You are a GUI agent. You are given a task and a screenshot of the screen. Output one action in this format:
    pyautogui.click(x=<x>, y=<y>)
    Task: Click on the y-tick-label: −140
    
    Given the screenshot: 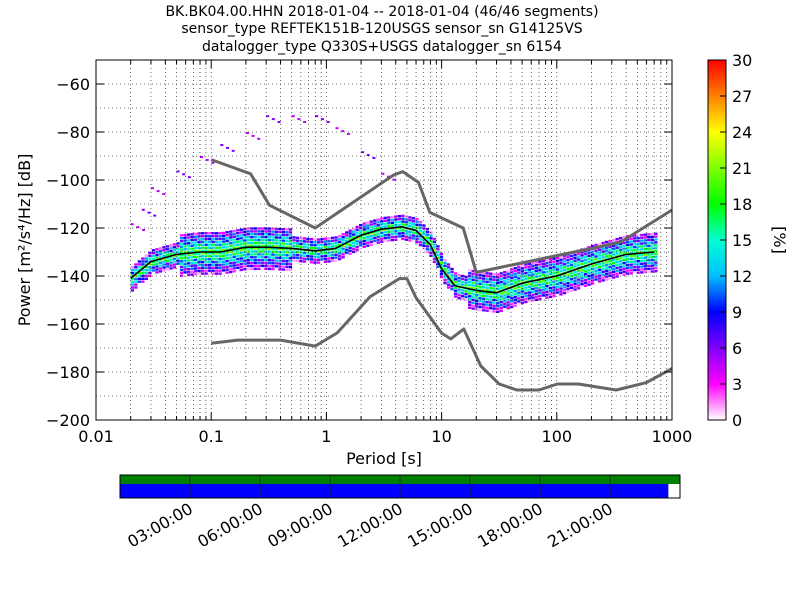 What is the action you would take?
    pyautogui.click(x=68, y=276)
    